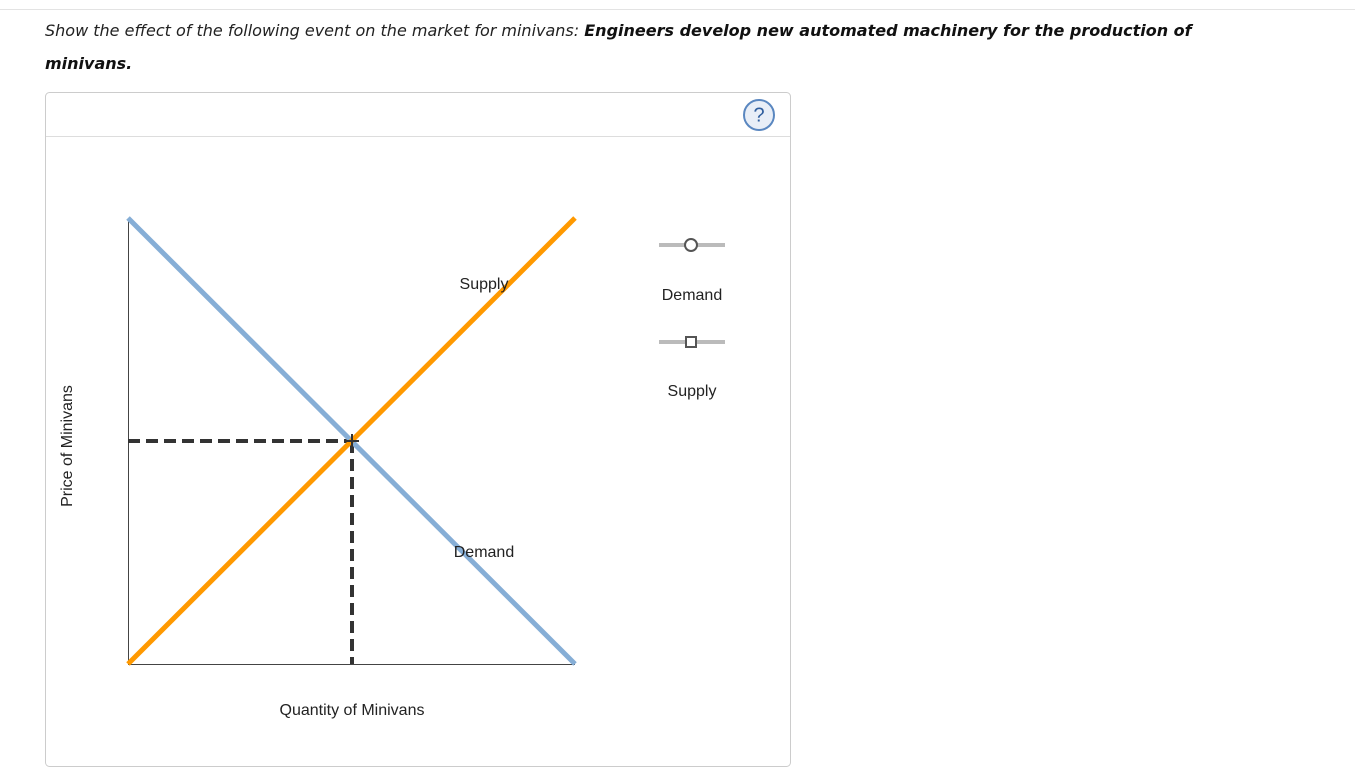 The image size is (1355, 777). What do you see at coordinates (352, 710) in the screenshot?
I see `x-axis-label: Quantity of Minivans` at bounding box center [352, 710].